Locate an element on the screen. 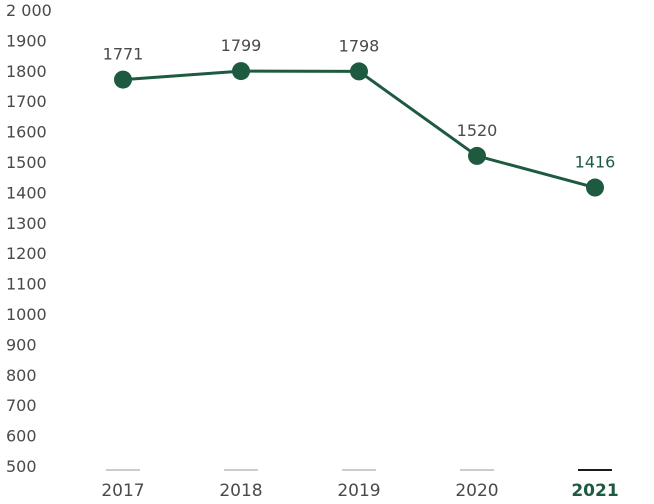 This screenshot has height=504, width=654. y-tick-label: 800 is located at coordinates (21, 375).